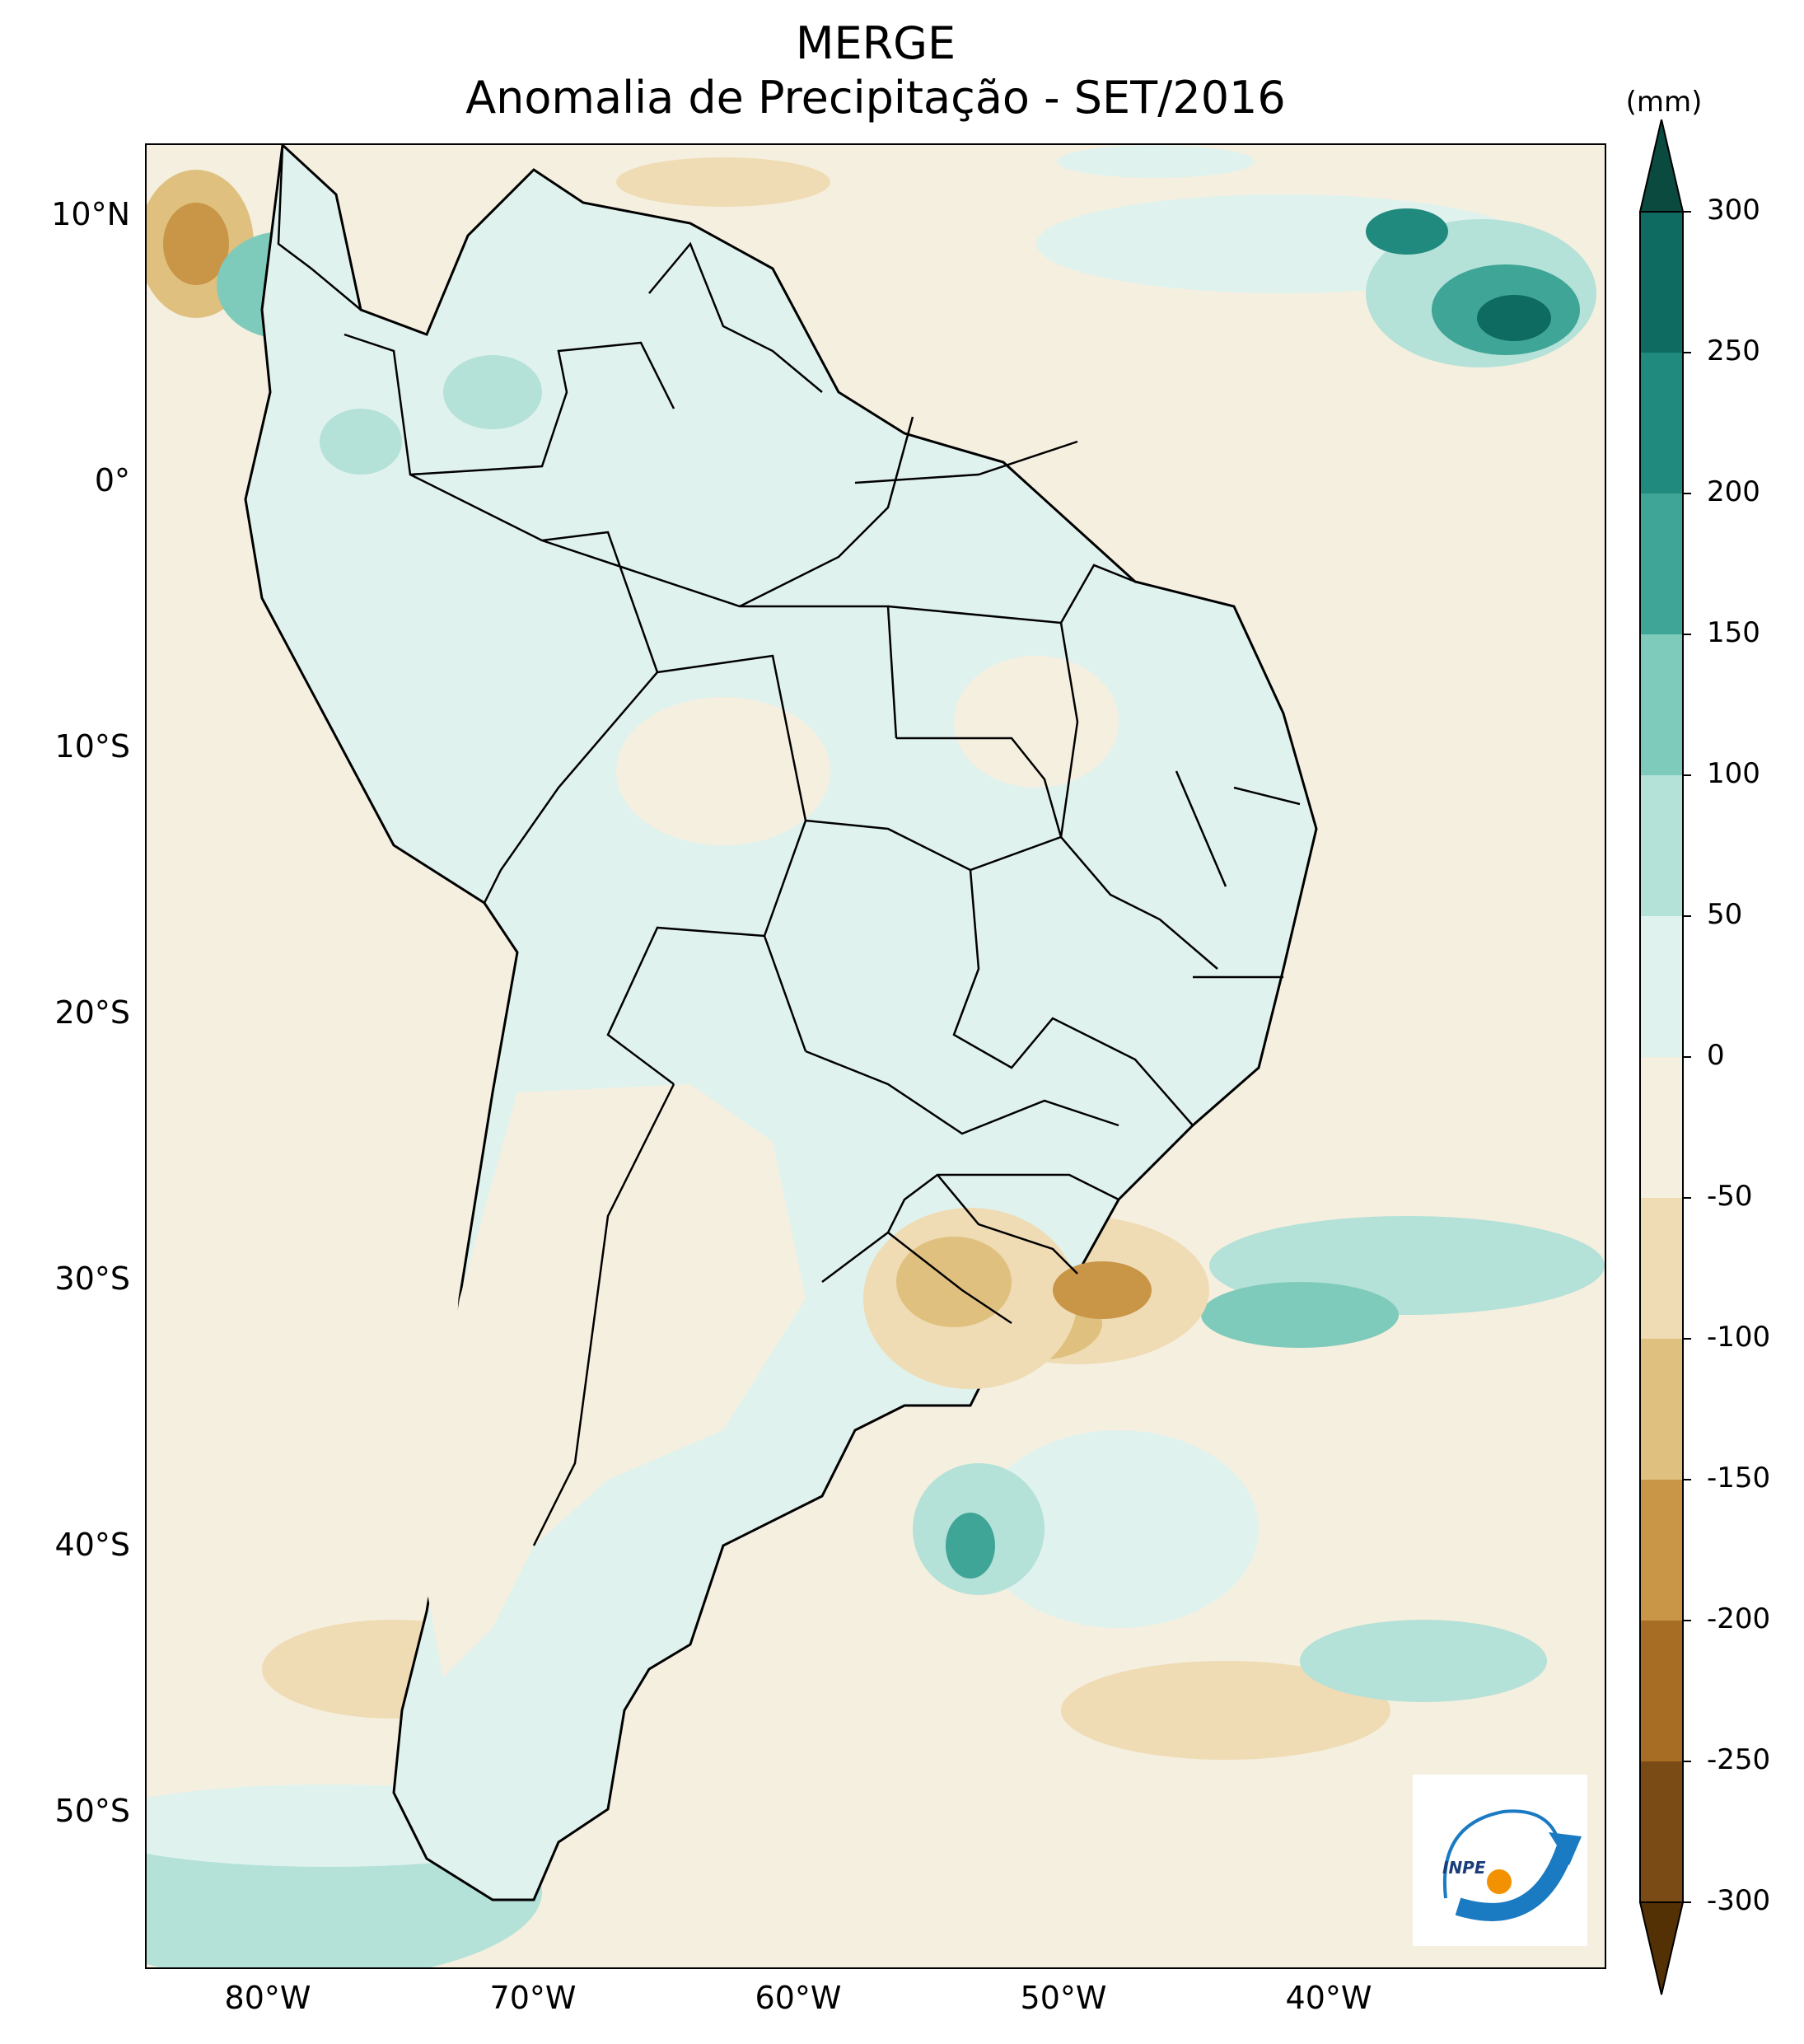  Describe the element at coordinates (1328, 1998) in the screenshot. I see `lon-label-40w: 40°W` at that location.